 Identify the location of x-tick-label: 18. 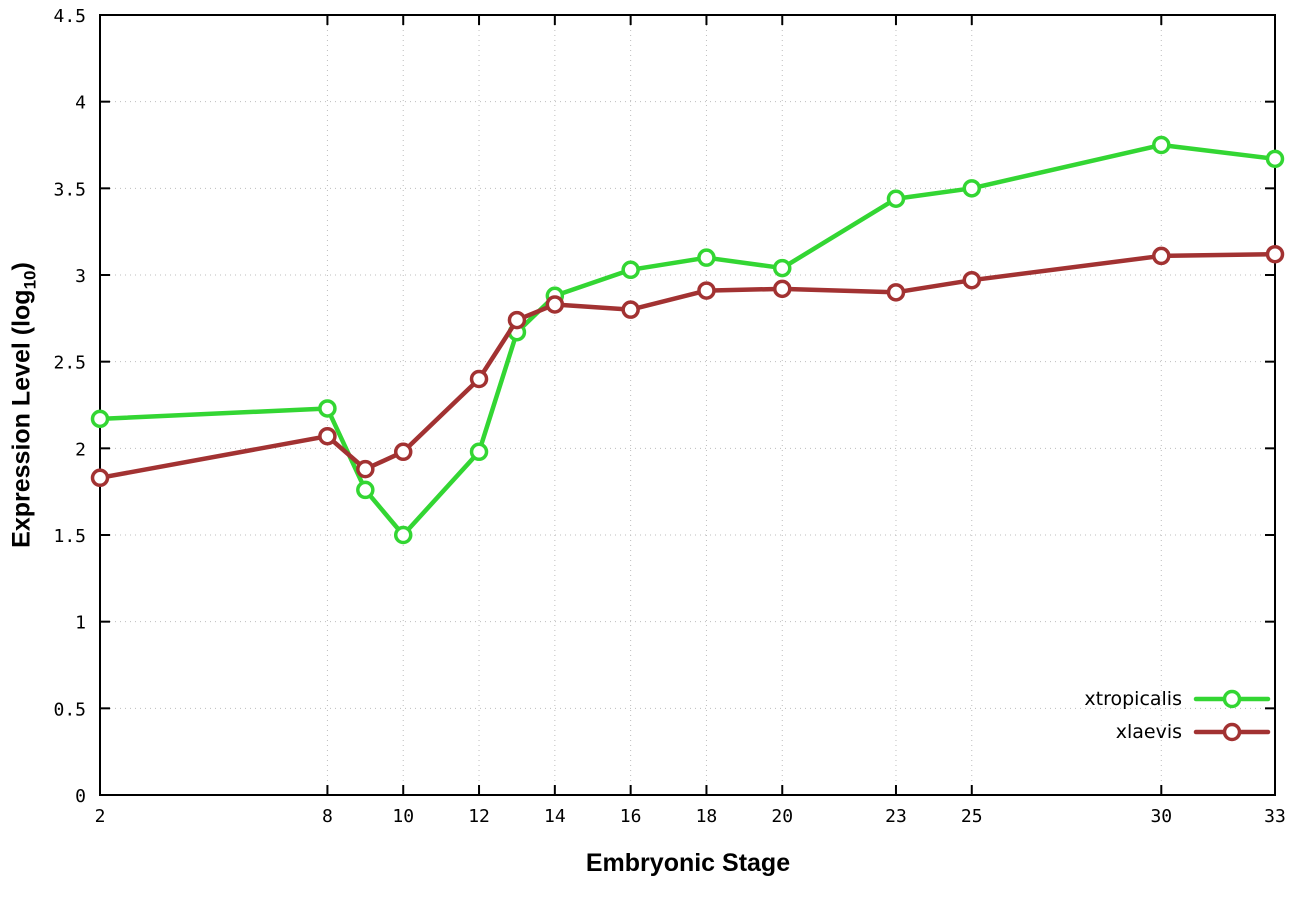
(707, 816).